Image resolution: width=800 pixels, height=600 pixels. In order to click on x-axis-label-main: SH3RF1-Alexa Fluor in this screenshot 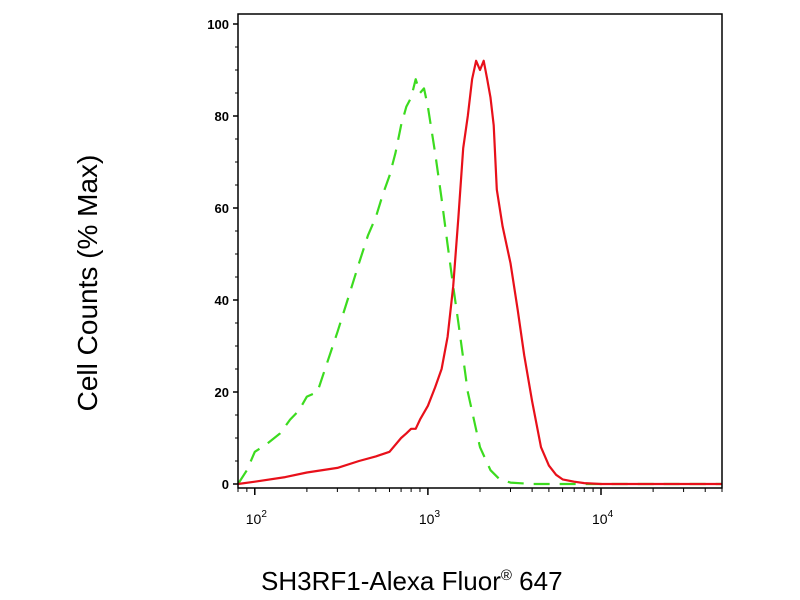, I will do `click(381, 581)`.